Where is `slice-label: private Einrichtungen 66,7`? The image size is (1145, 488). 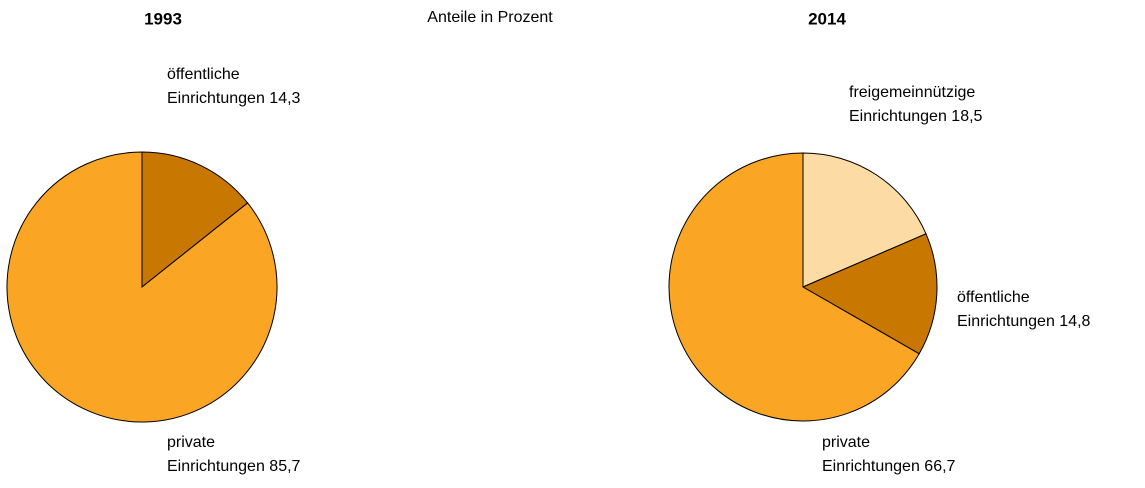 slice-label: private Einrichtungen 66,7 is located at coordinates (889, 454).